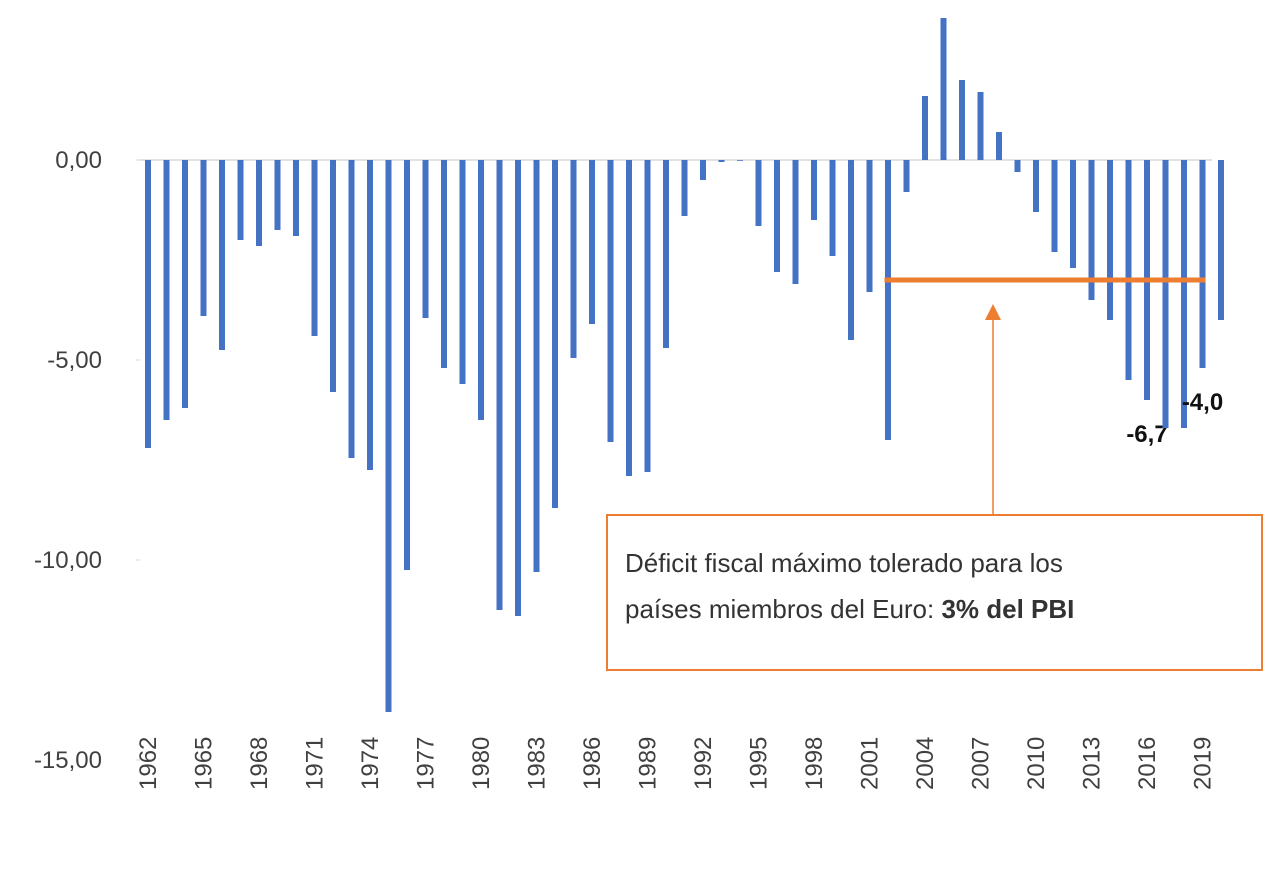 This screenshot has width=1269, height=871. I want to click on x-tick-label: 2001, so click(870, 763).